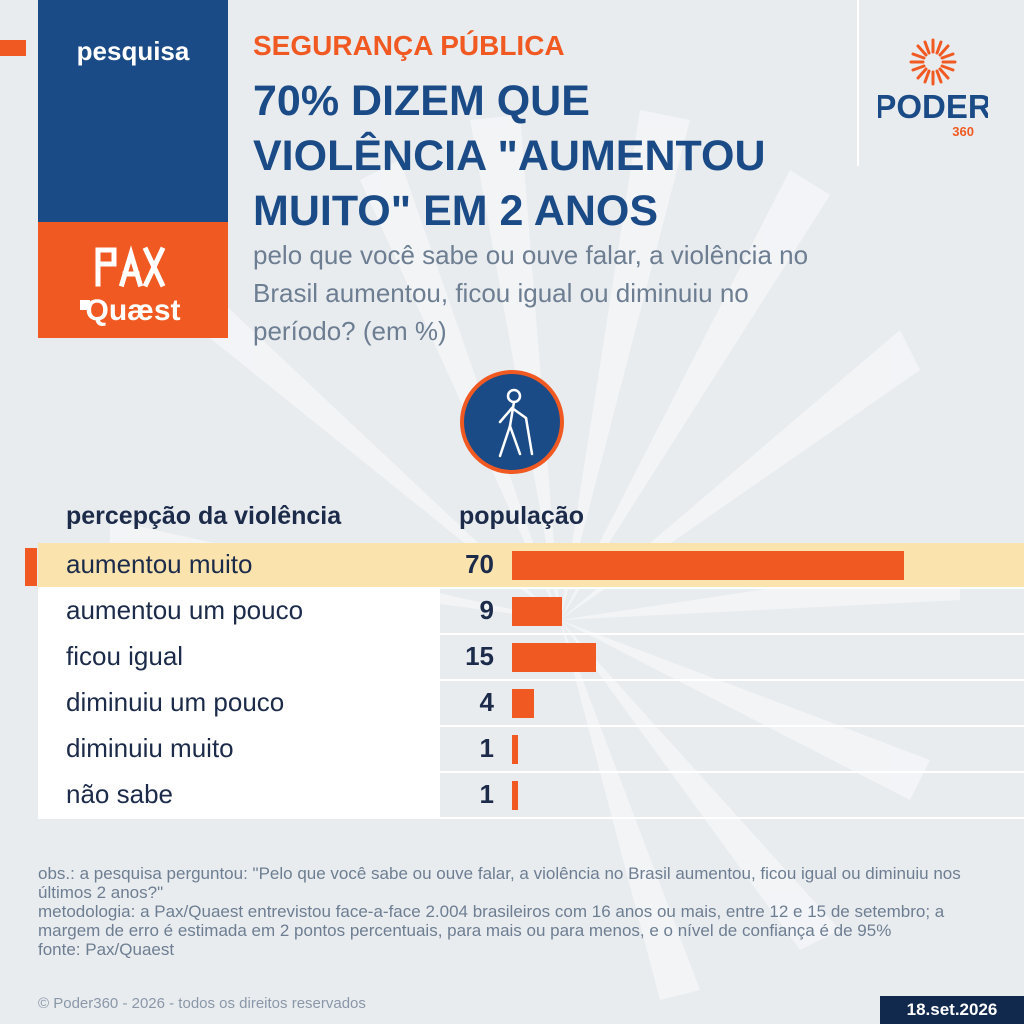  I want to click on highlight-marker, so click(31, 567).